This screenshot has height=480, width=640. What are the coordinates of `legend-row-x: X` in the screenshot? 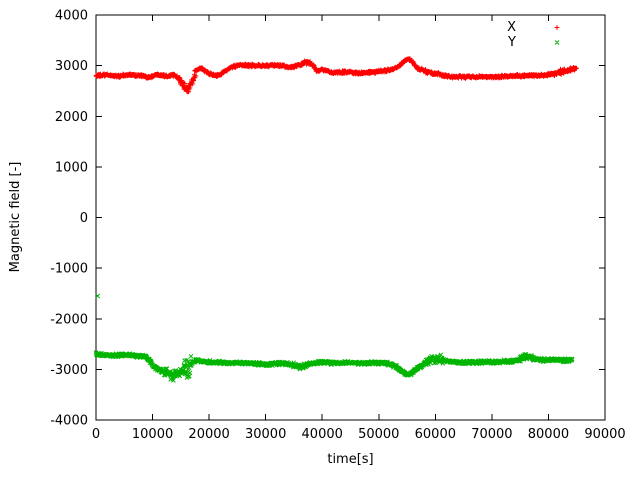 It's located at (512, 27).